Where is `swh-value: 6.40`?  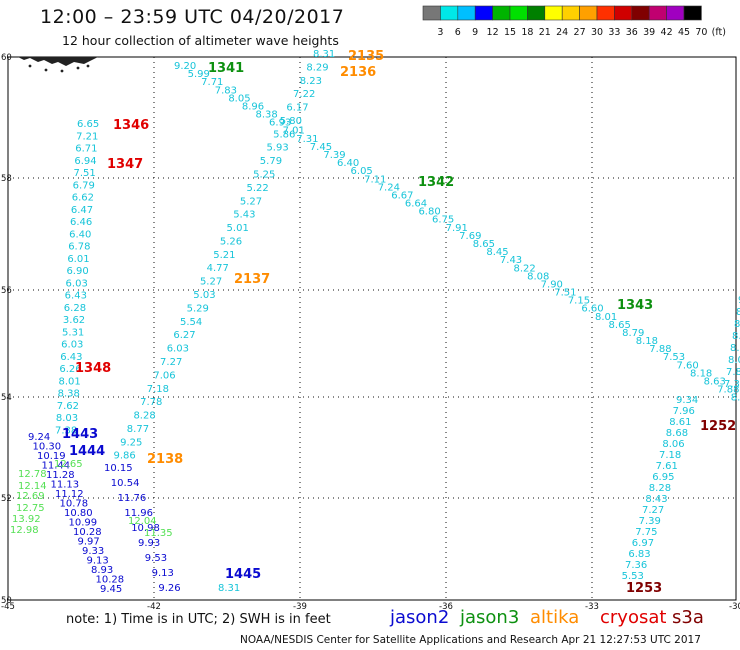
swh-value: 6.40 is located at coordinates (348, 163).